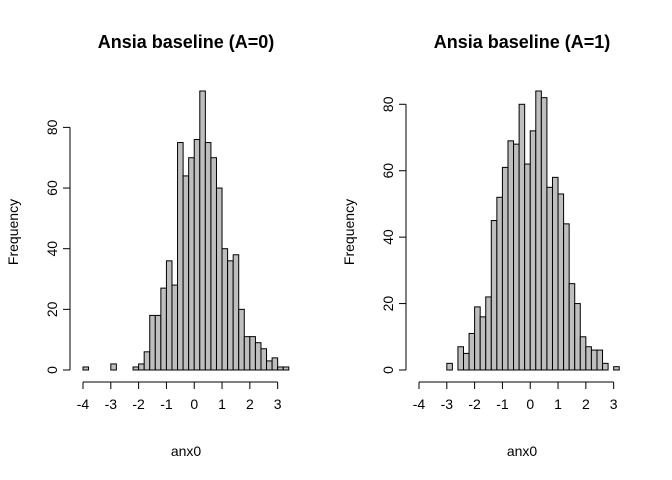  Describe the element at coordinates (515, 396) in the screenshot. I see `x-axis-a1: -4 -3 -2 -1 0 1 2 3` at that location.